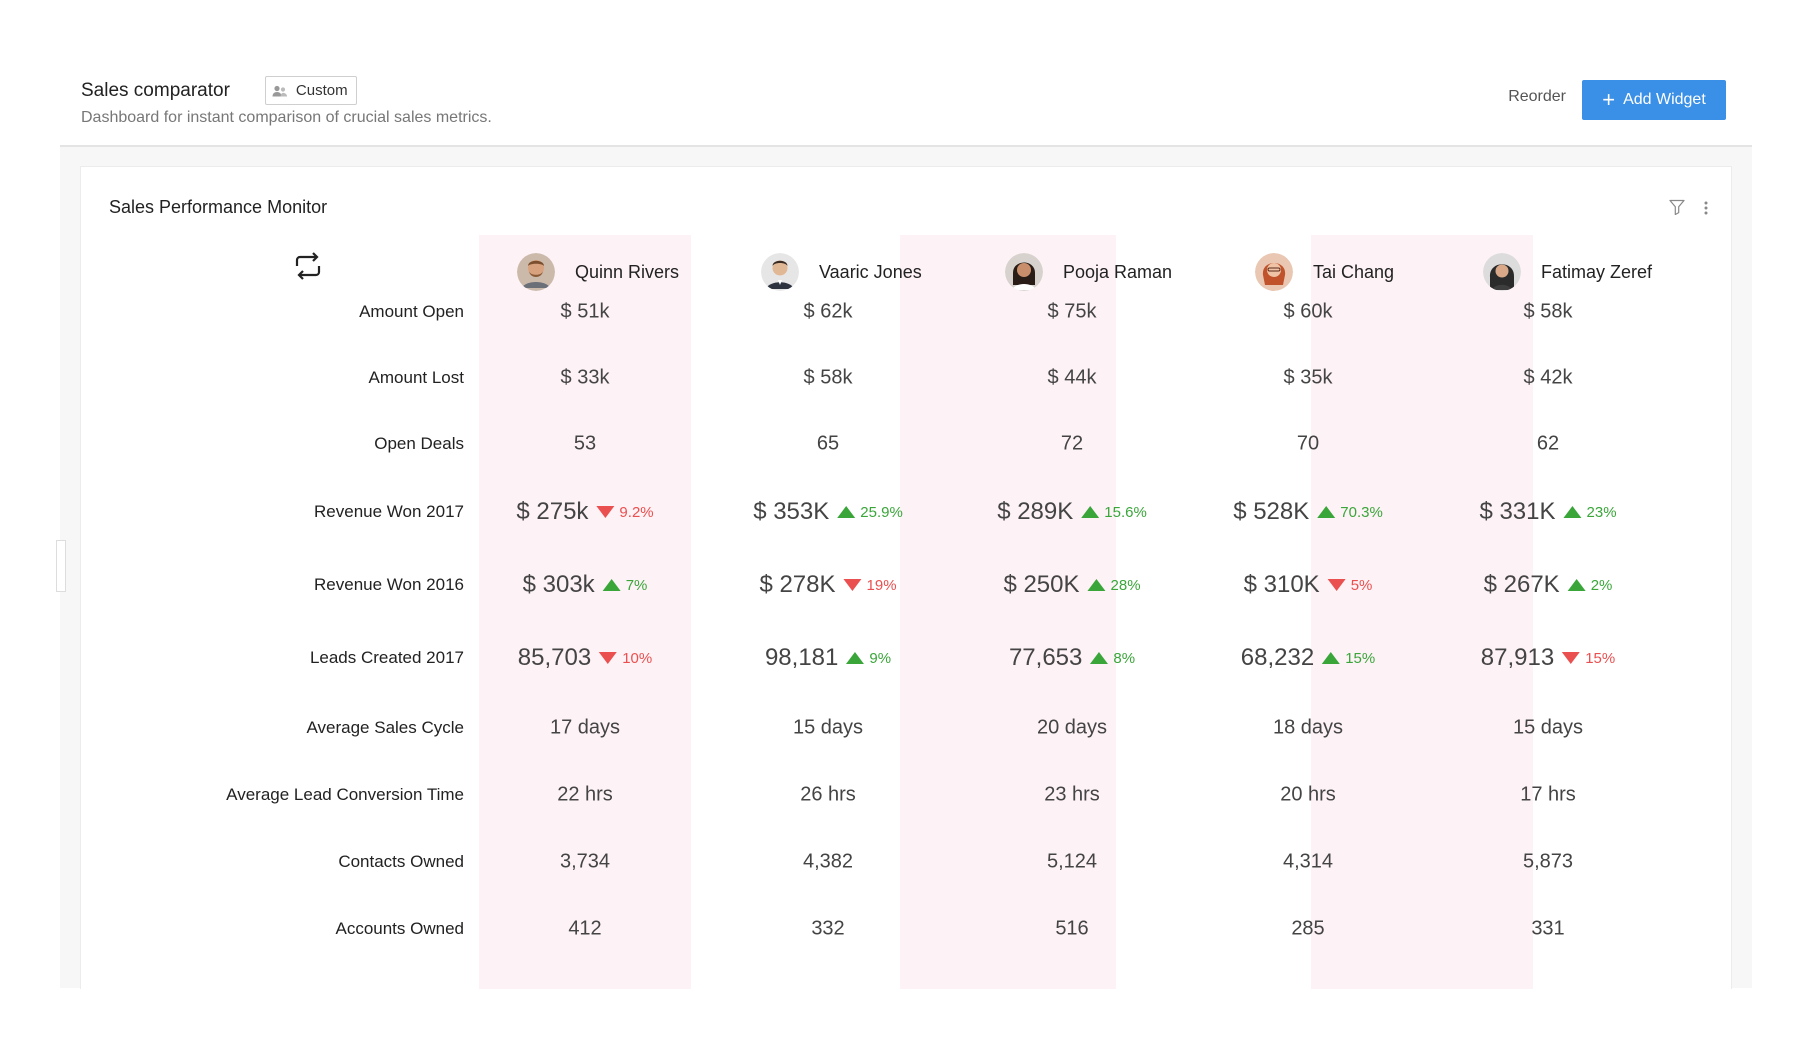  Describe the element at coordinates (868, 658) in the screenshot. I see `delta-indicator: 9%` at that location.